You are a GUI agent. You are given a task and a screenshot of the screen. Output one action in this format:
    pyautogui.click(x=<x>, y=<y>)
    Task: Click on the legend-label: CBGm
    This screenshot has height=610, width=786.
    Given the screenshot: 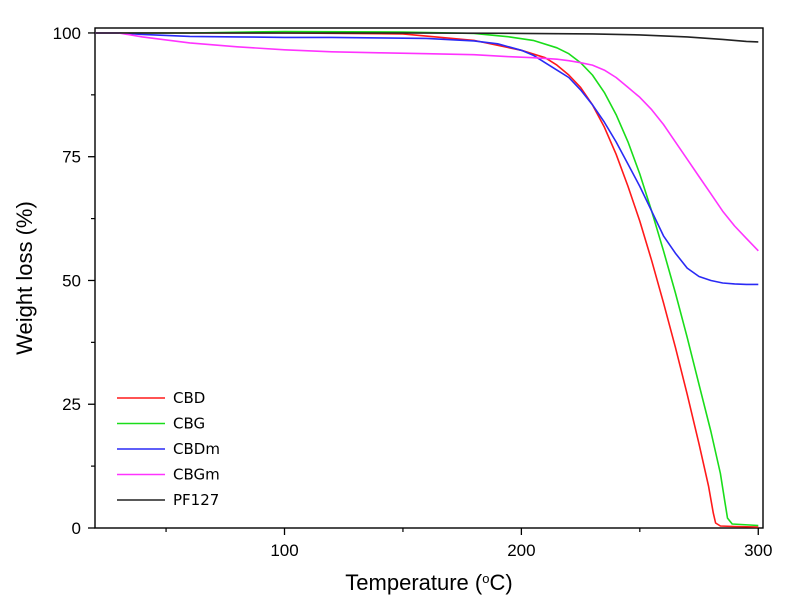 What is the action you would take?
    pyautogui.click(x=196, y=475)
    